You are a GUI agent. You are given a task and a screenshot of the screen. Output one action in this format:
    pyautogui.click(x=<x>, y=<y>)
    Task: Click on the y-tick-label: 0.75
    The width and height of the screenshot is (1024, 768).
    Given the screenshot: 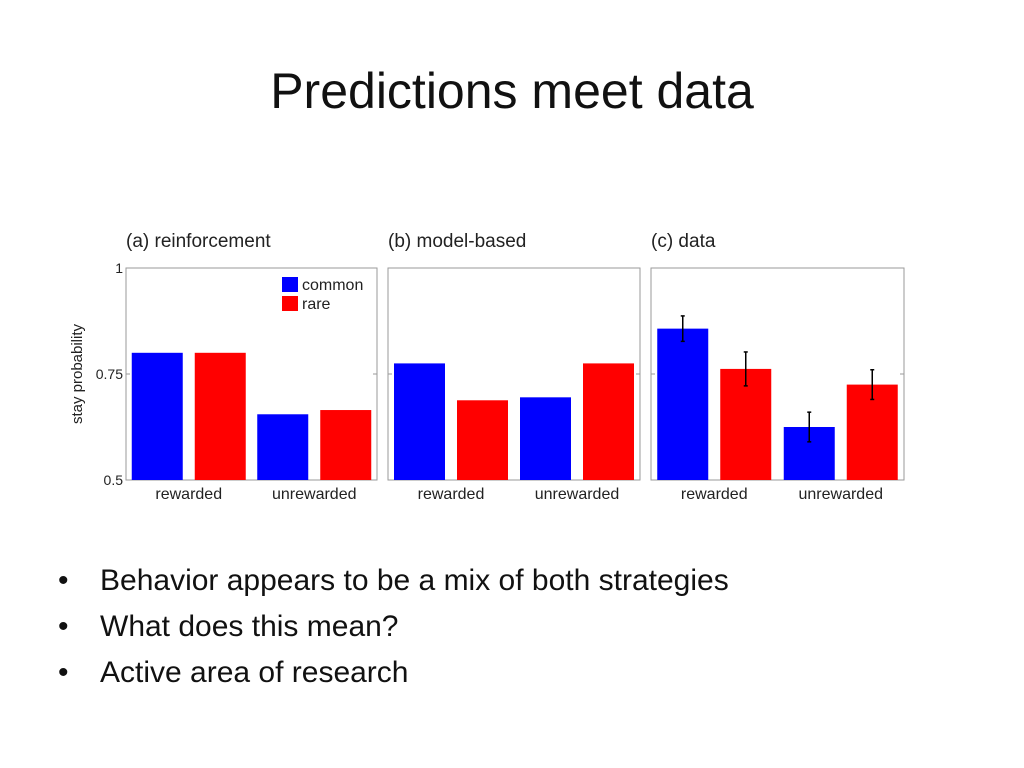 What is the action you would take?
    pyautogui.click(x=109, y=374)
    